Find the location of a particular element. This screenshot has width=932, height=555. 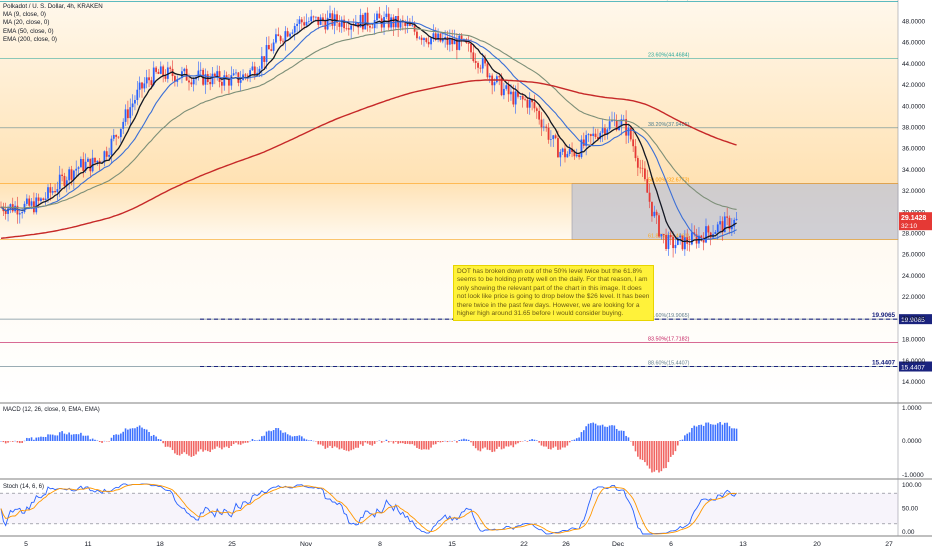

indicator-ma9-label: MA (9, close, 0) is located at coordinates (53, 15).